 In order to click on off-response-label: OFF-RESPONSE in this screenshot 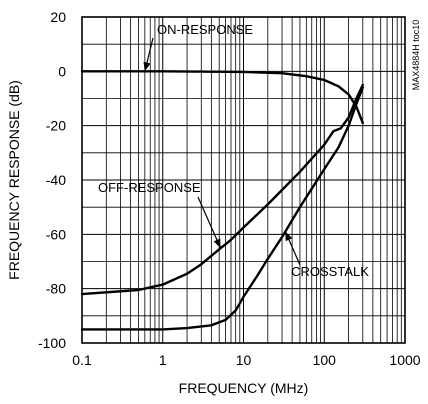, I will do `click(149, 187)`.